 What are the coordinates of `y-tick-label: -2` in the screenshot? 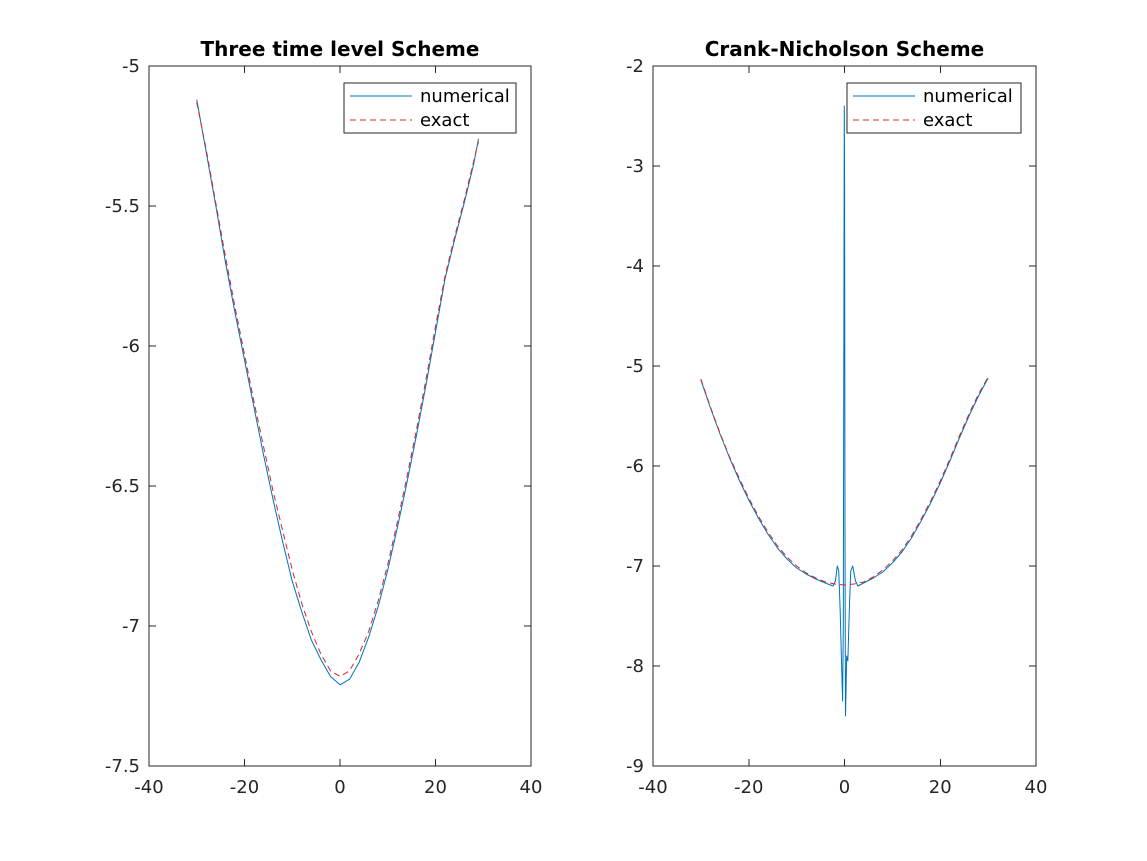 It's located at (635, 66).